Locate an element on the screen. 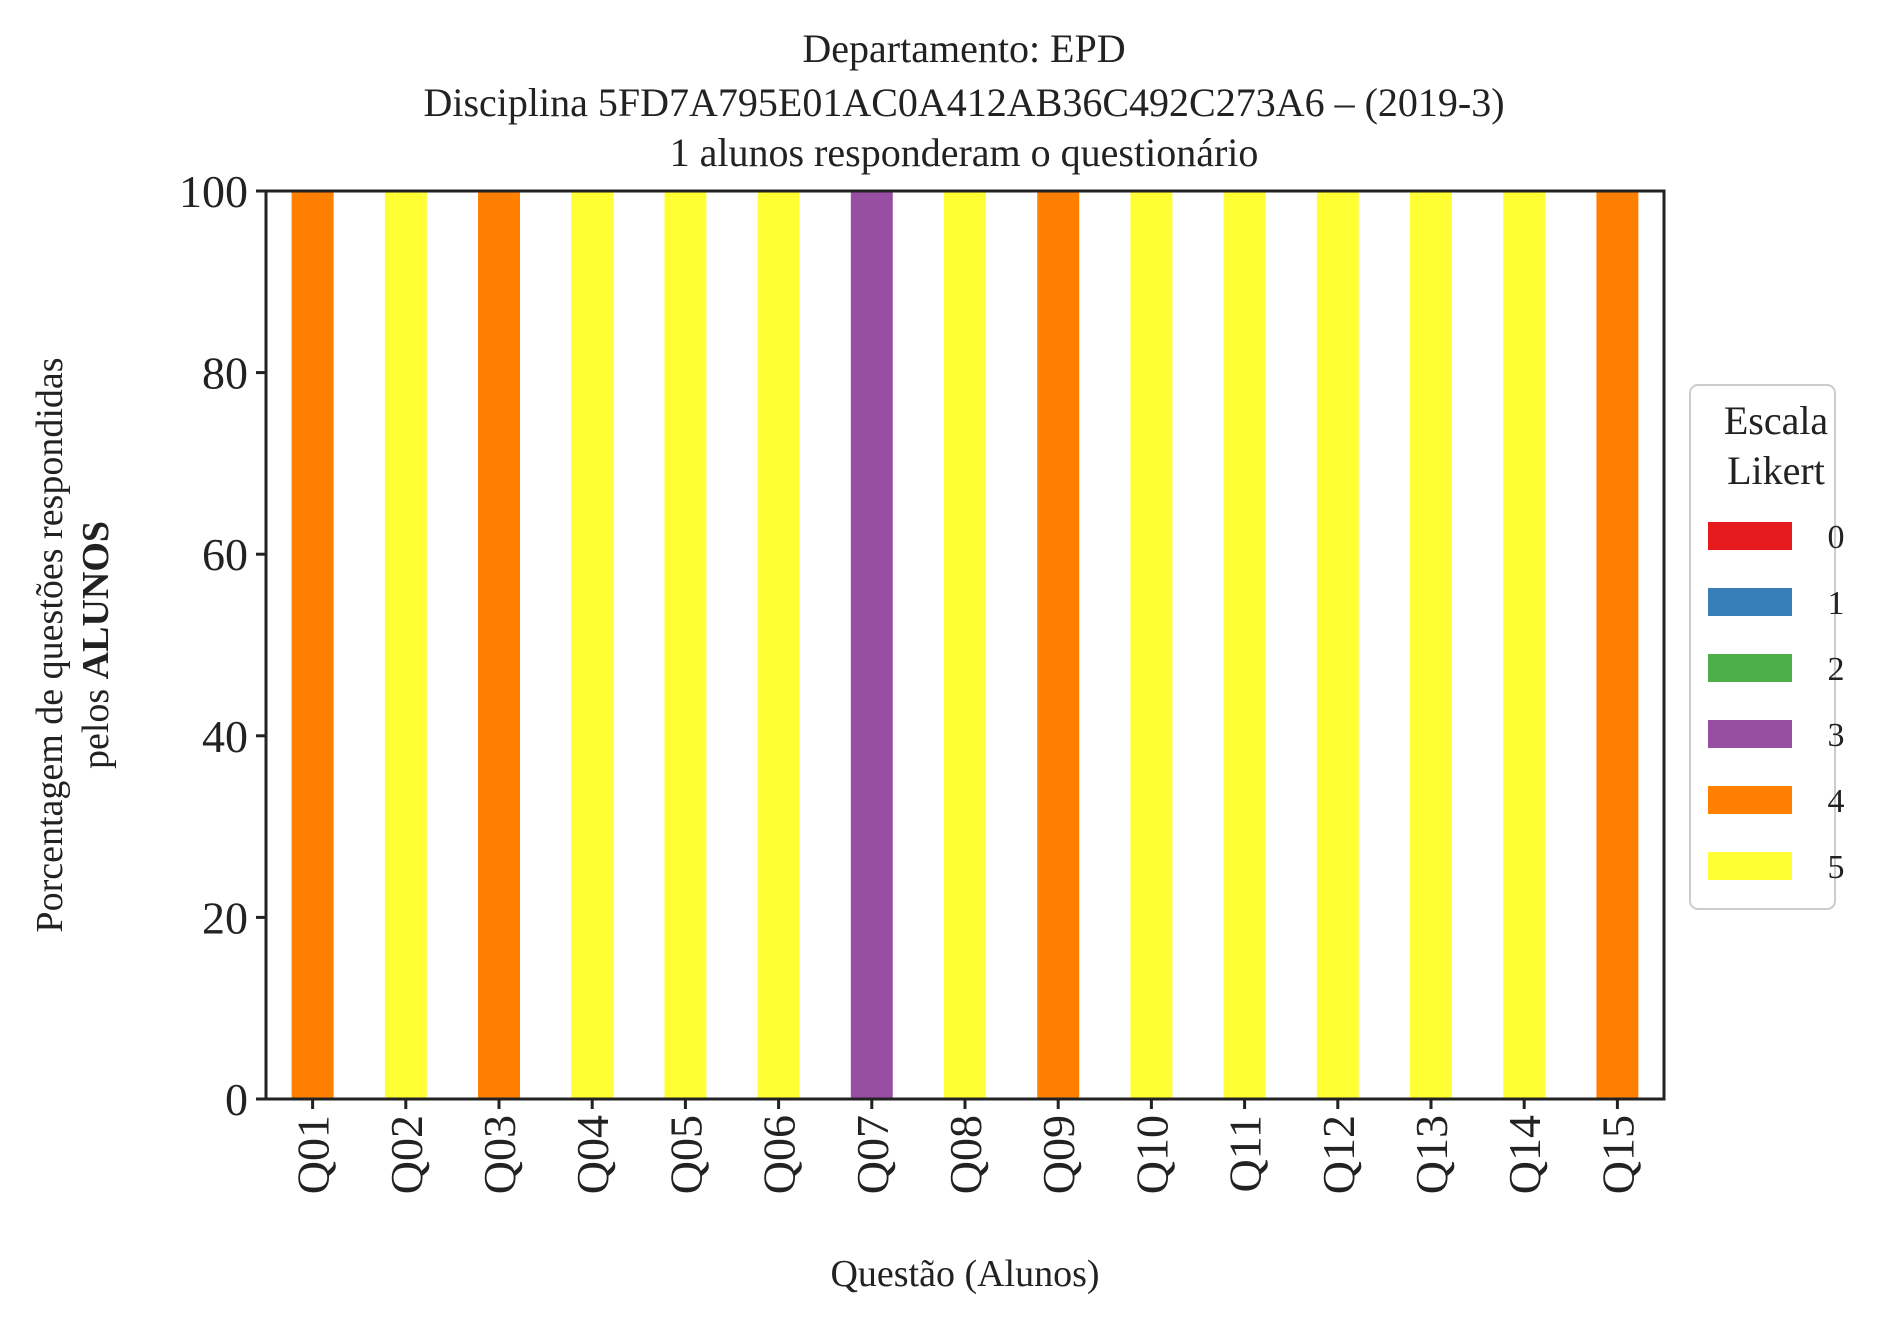  x-tick-label-q08: Q08 is located at coordinates (965, 1154).